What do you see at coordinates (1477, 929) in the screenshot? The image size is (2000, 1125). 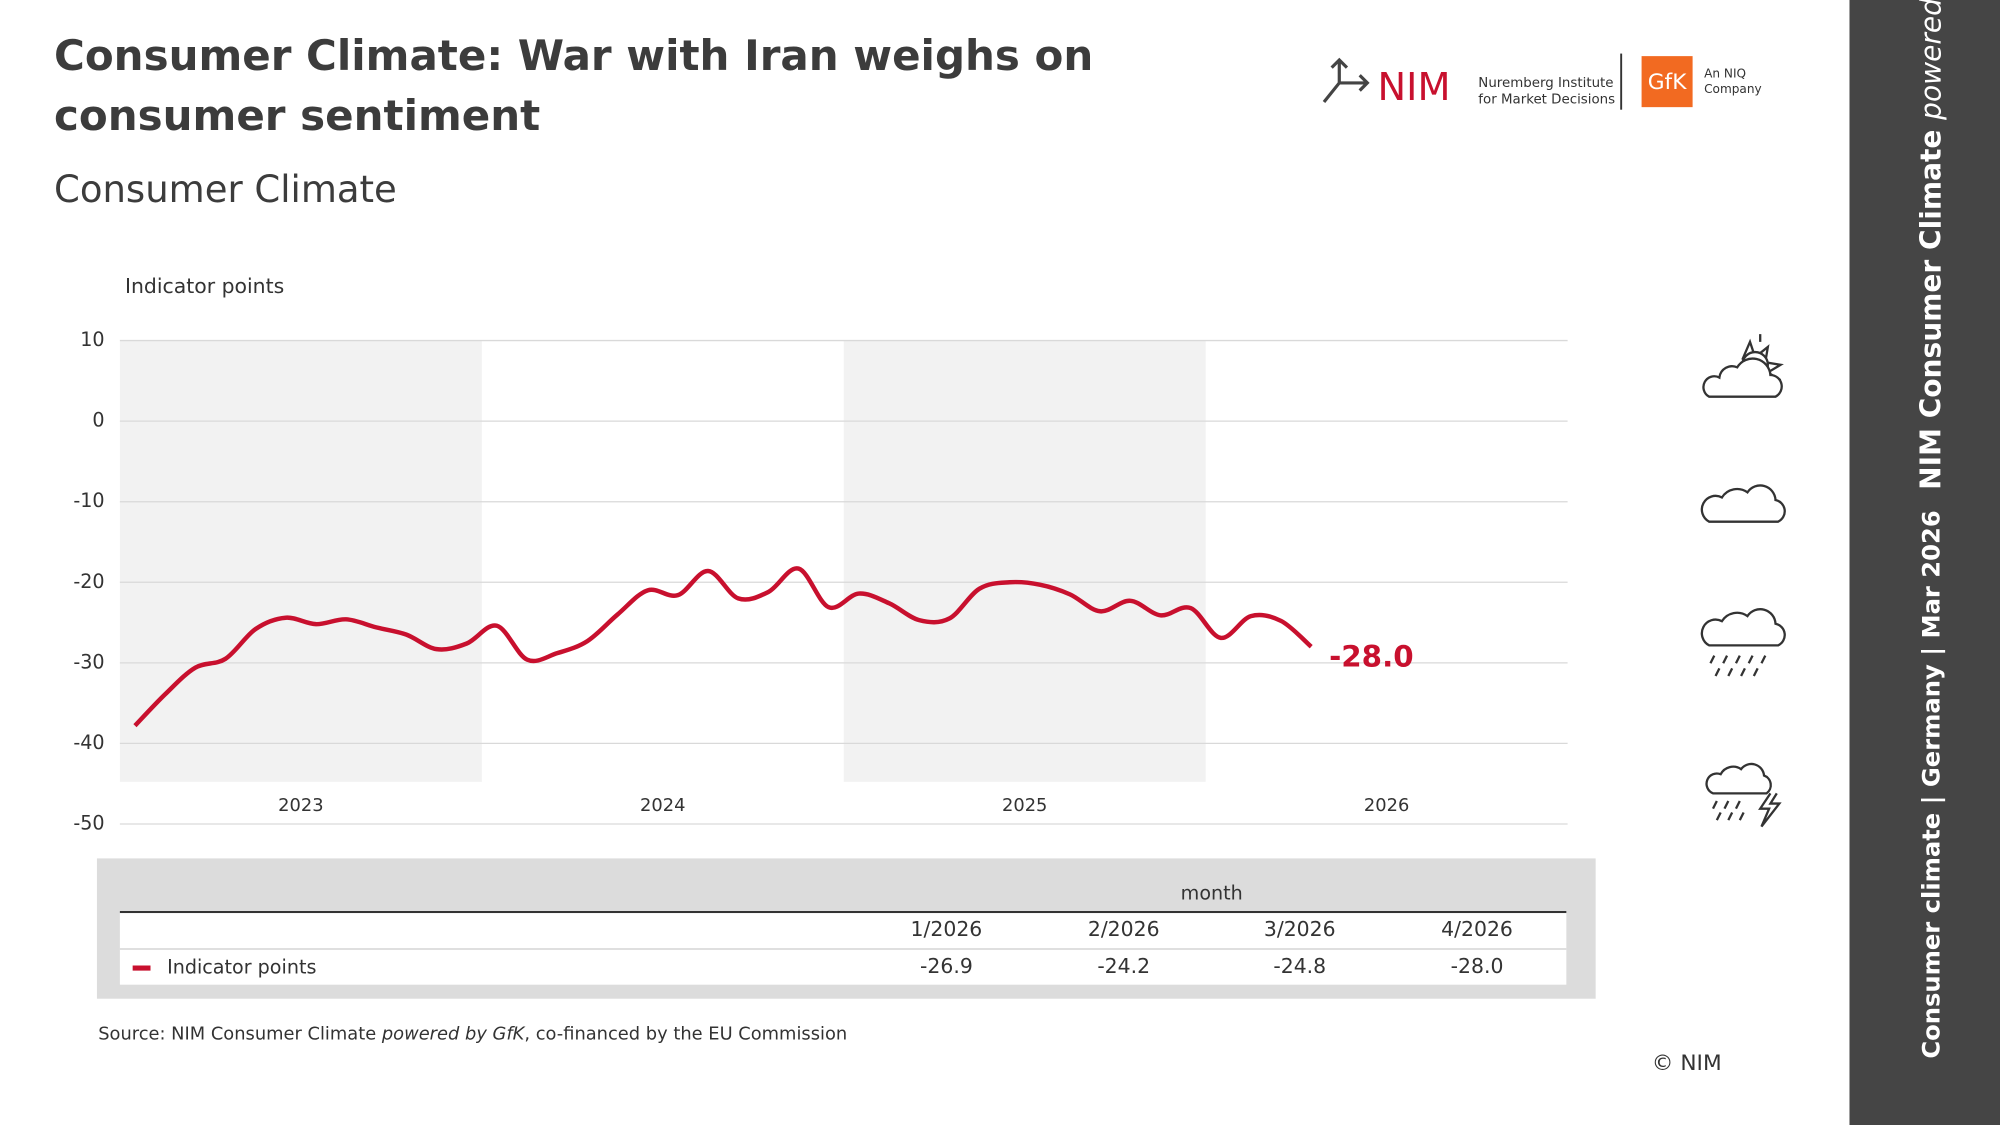 I see `table-column: 4/2026` at bounding box center [1477, 929].